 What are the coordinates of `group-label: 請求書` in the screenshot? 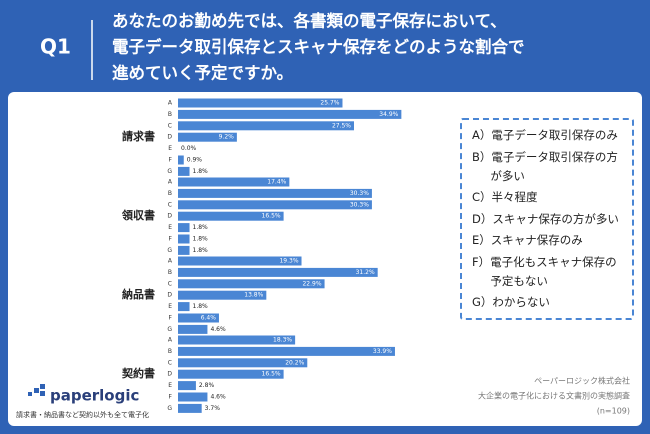 It's located at (138, 136).